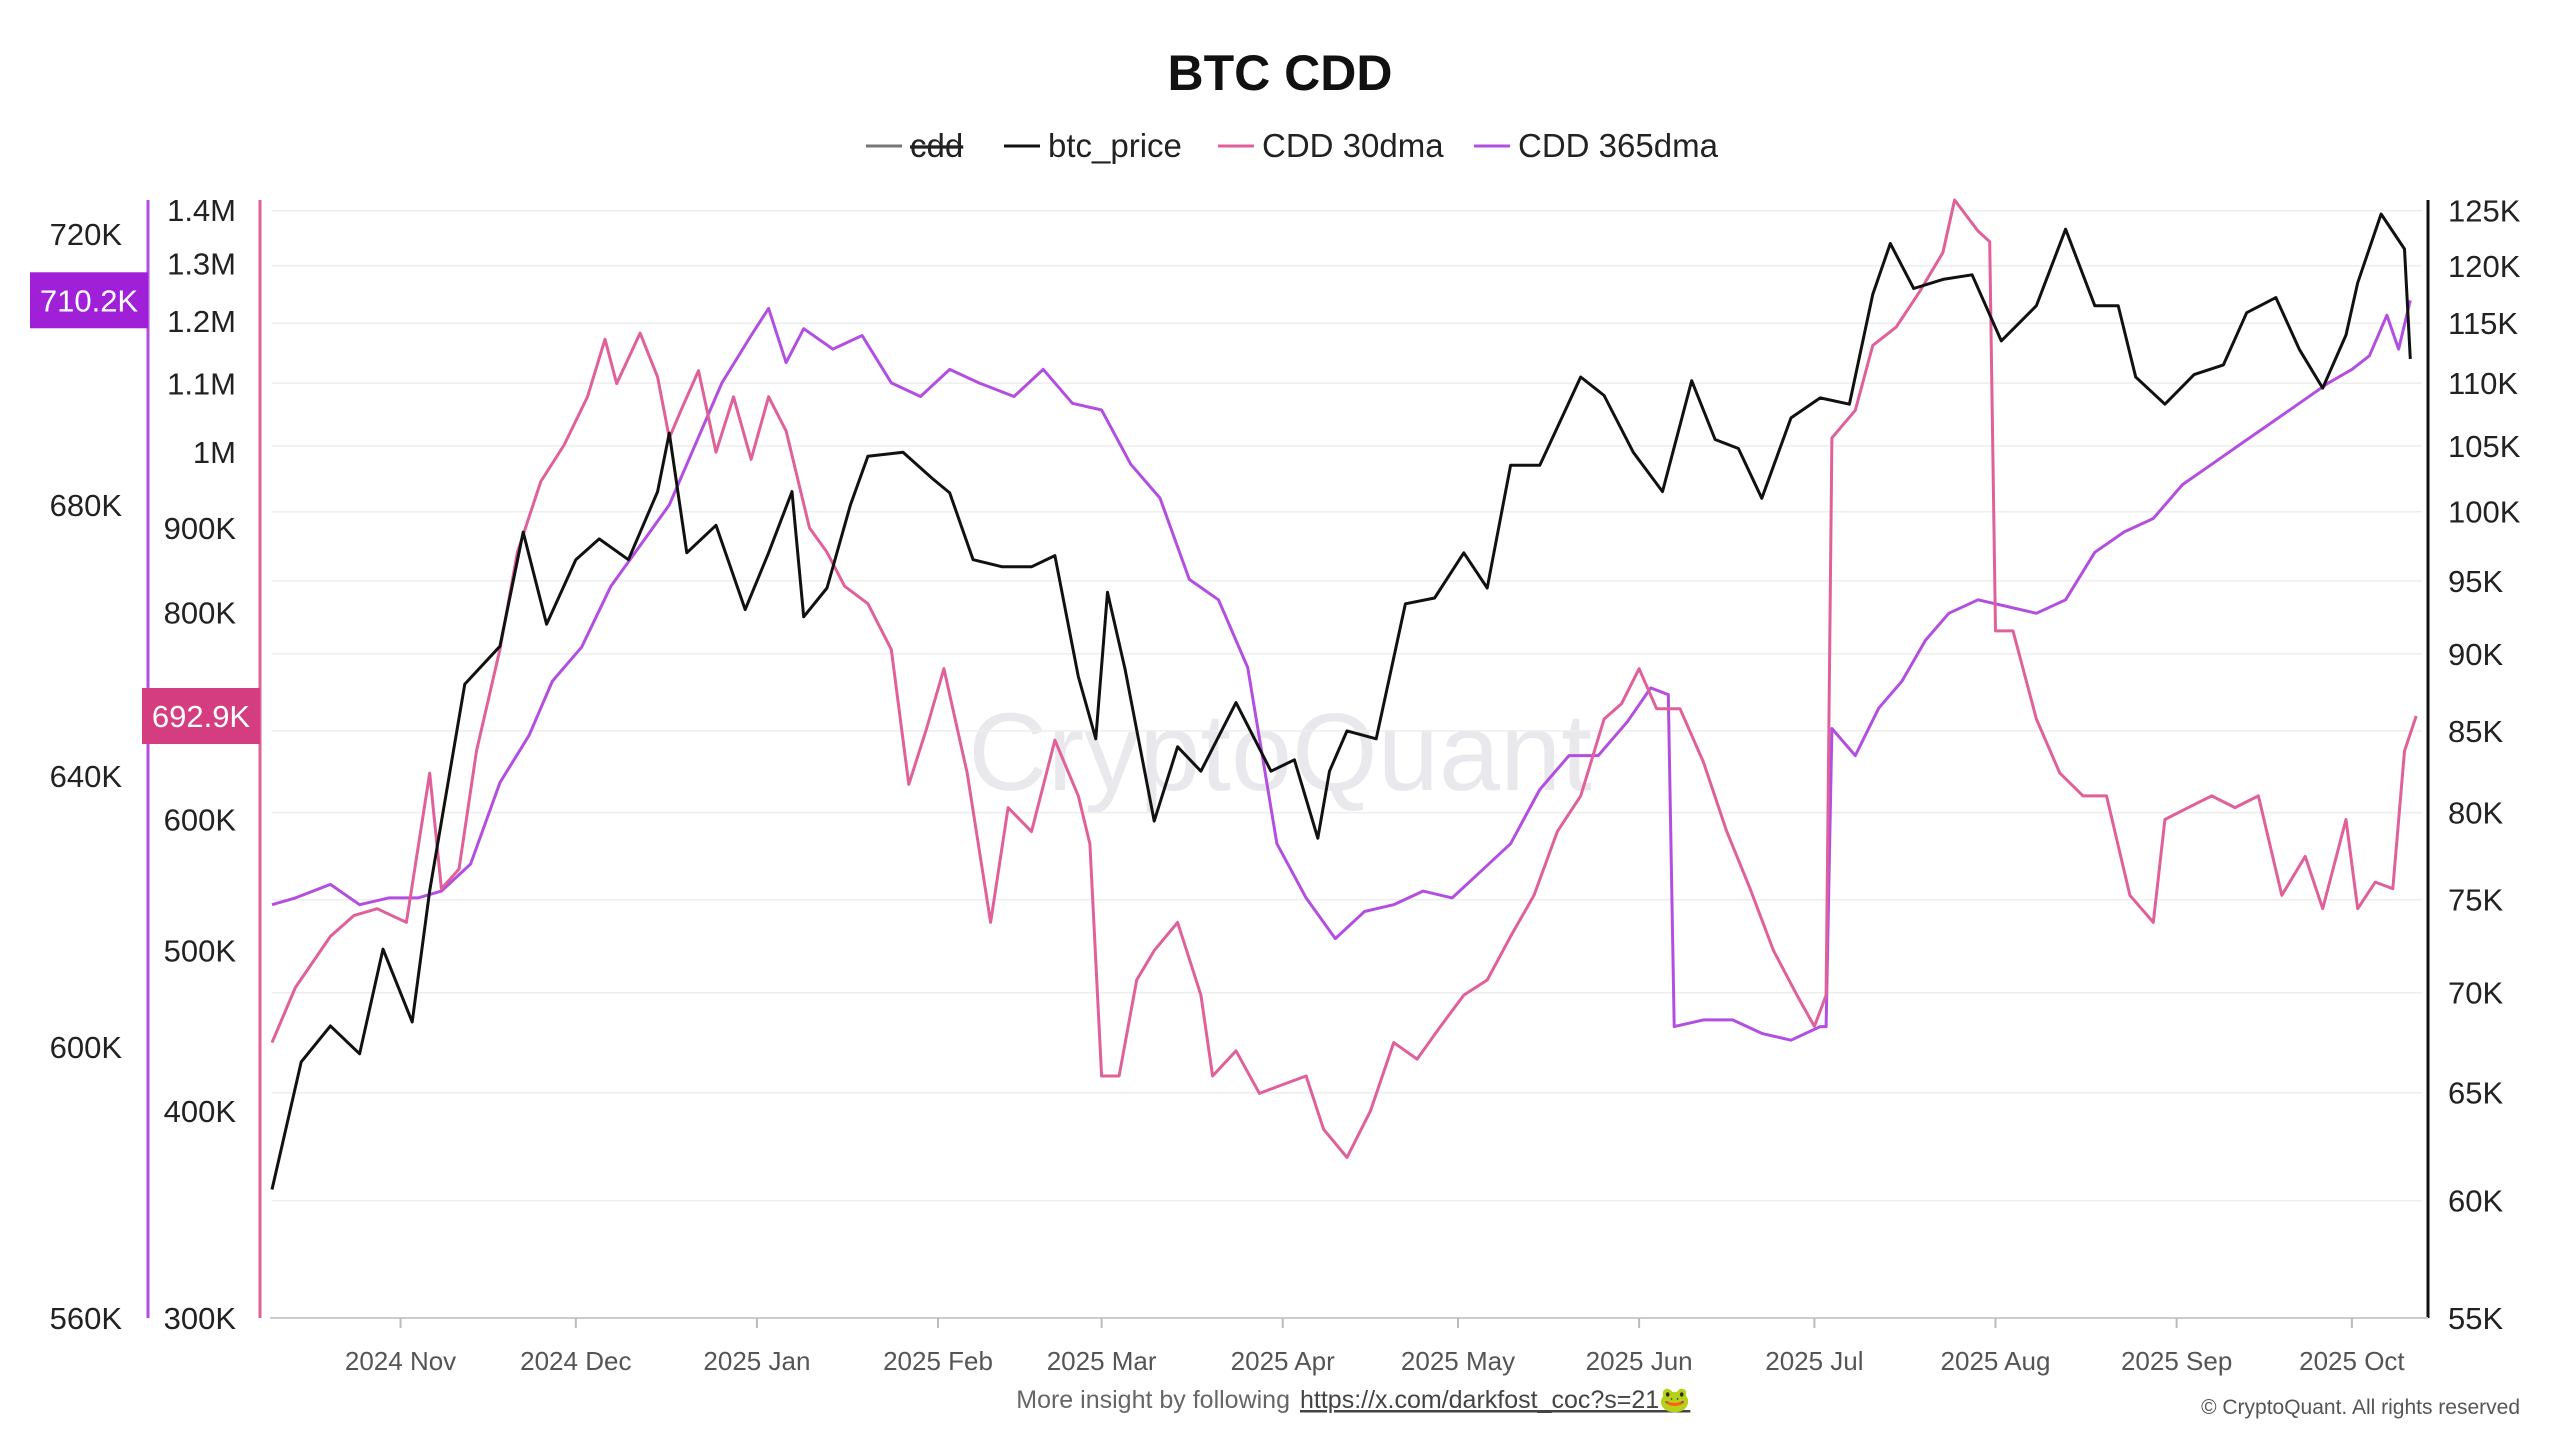  I want to click on price-tick-label: 115K, so click(2483, 323).